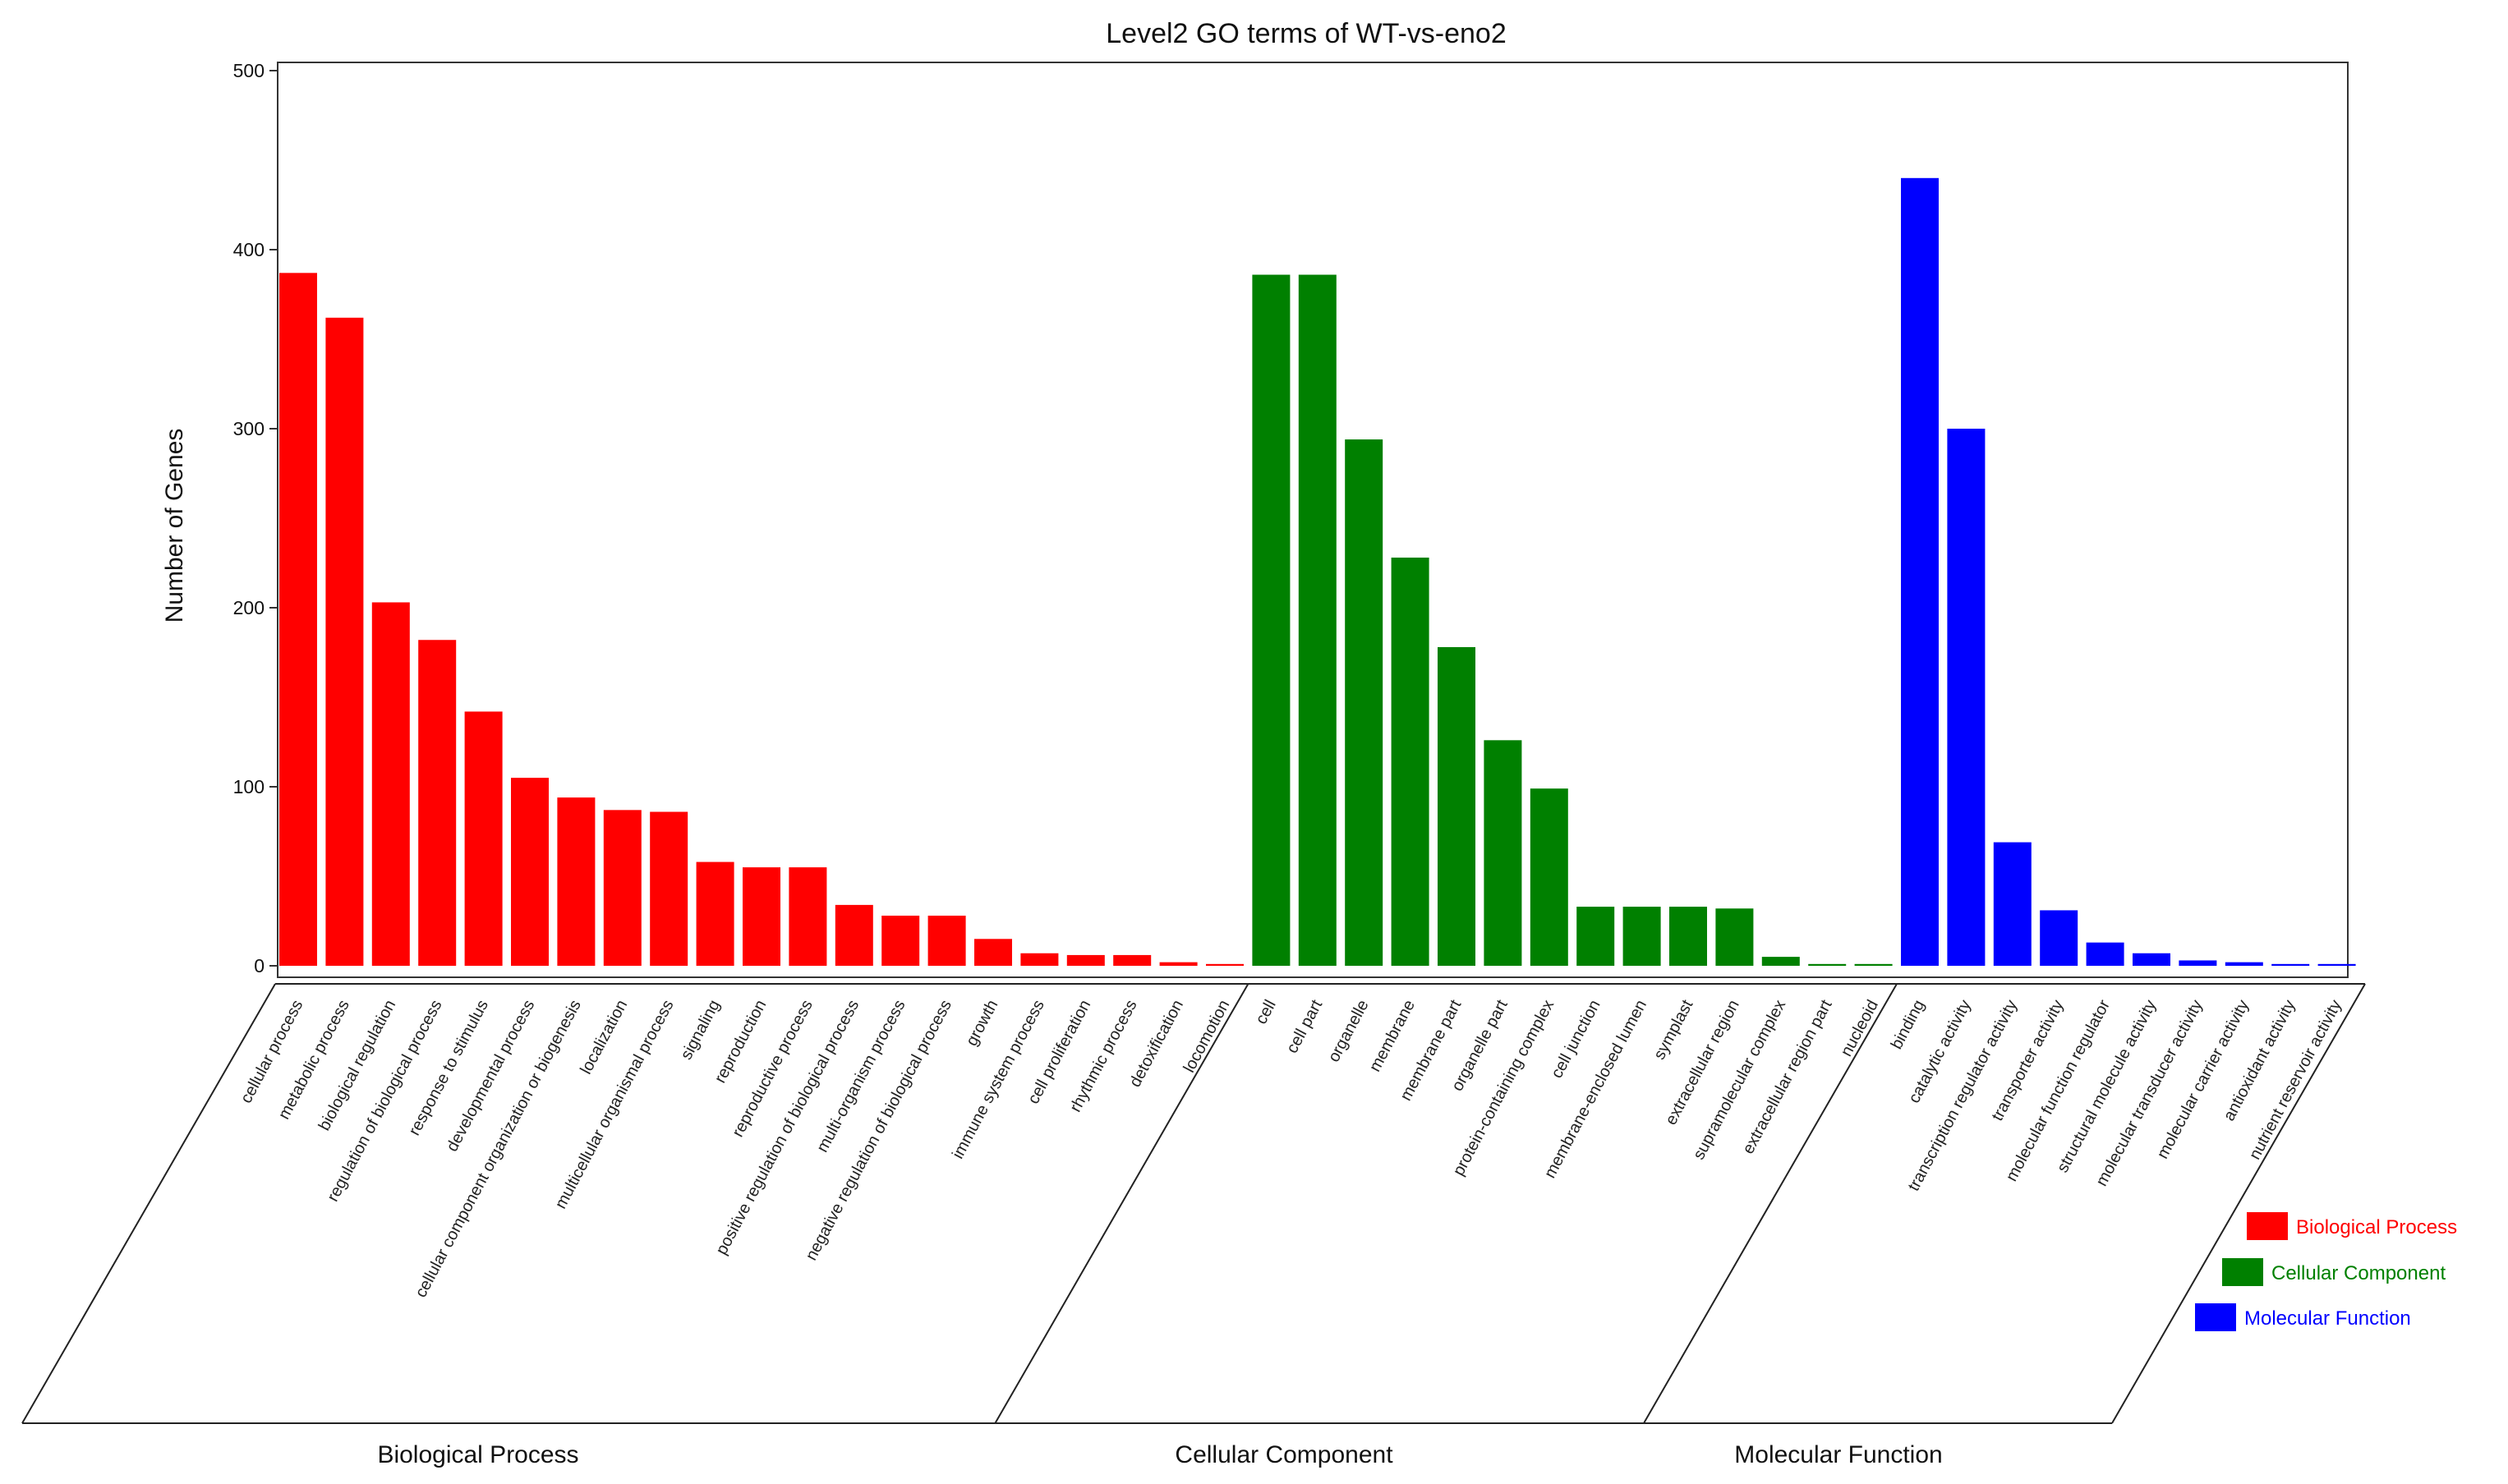 The height and width of the screenshot is (1484, 2508). I want to click on category-label: molecular carrier activity, so click(2203, 1079).